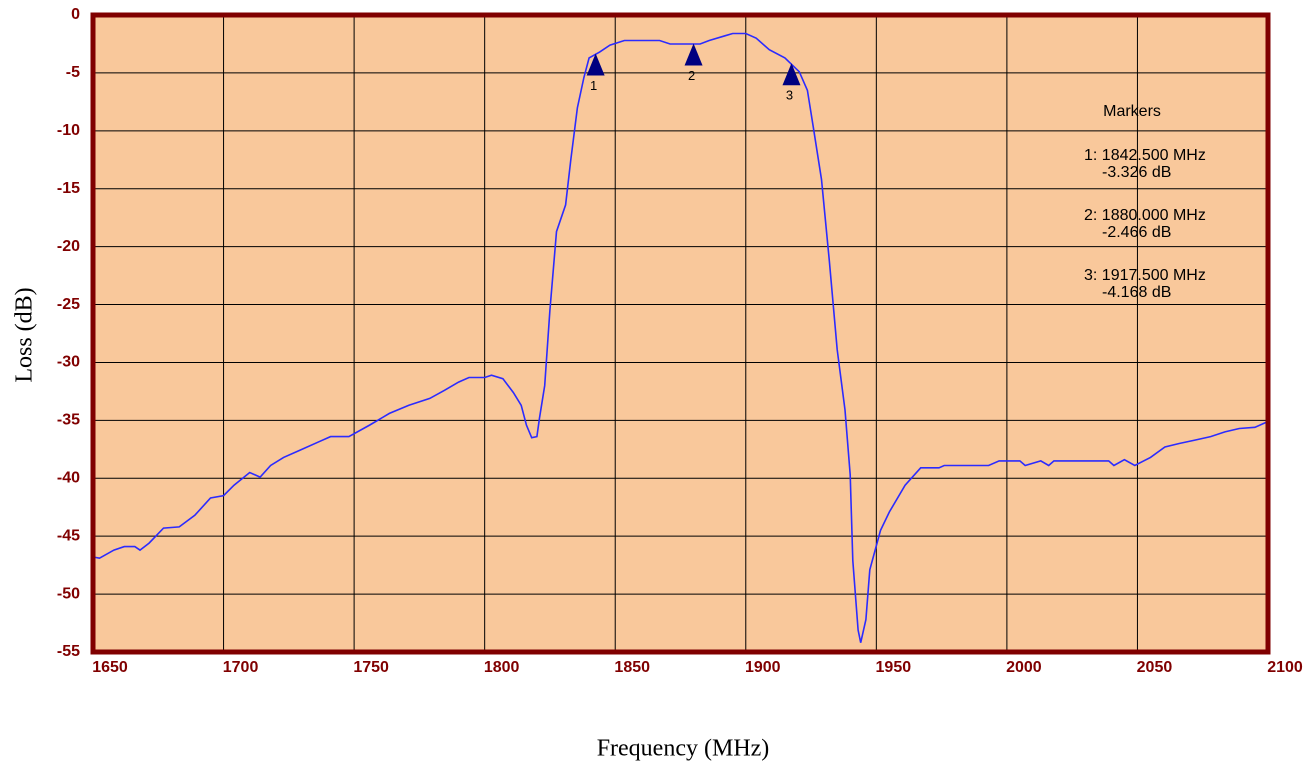  Describe the element at coordinates (632, 667) in the screenshot. I see `x-tick-label: 1850` at that location.